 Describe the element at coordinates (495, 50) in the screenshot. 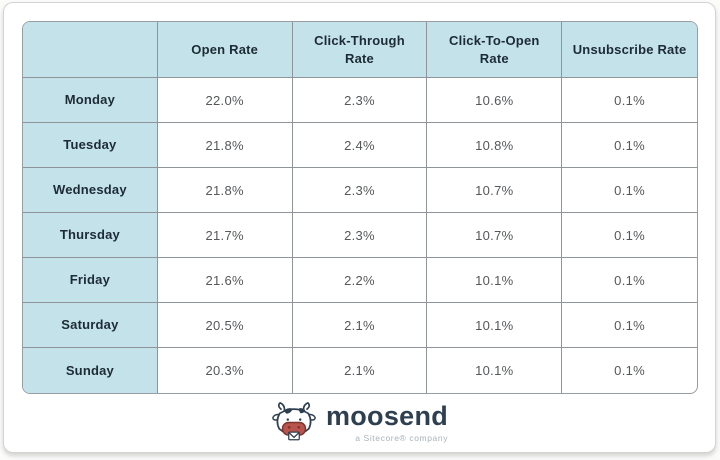

I see `column-header-click-to-open-rate: Click-To-Open Rate` at that location.